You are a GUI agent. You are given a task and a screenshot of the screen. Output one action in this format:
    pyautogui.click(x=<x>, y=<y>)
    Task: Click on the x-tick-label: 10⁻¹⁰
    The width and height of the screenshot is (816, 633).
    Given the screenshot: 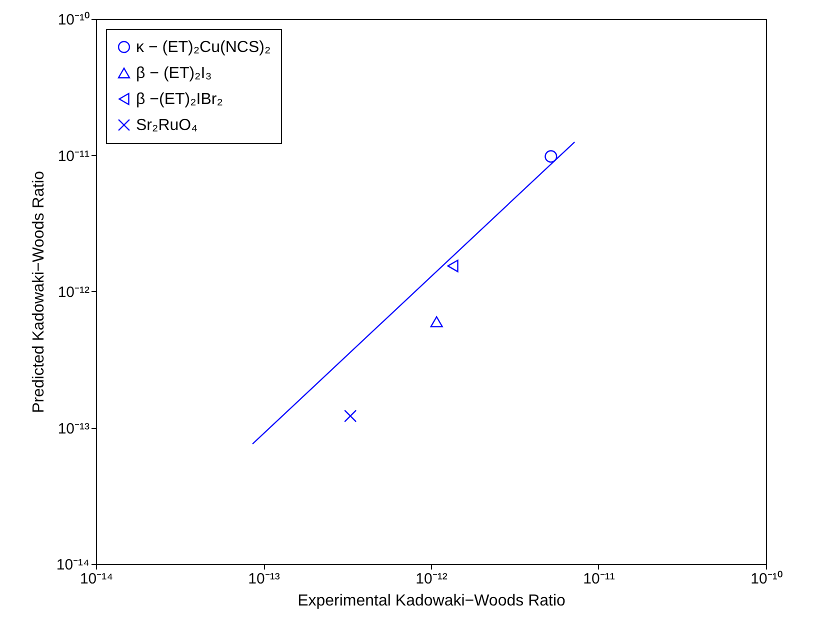 What is the action you would take?
    pyautogui.click(x=766, y=579)
    